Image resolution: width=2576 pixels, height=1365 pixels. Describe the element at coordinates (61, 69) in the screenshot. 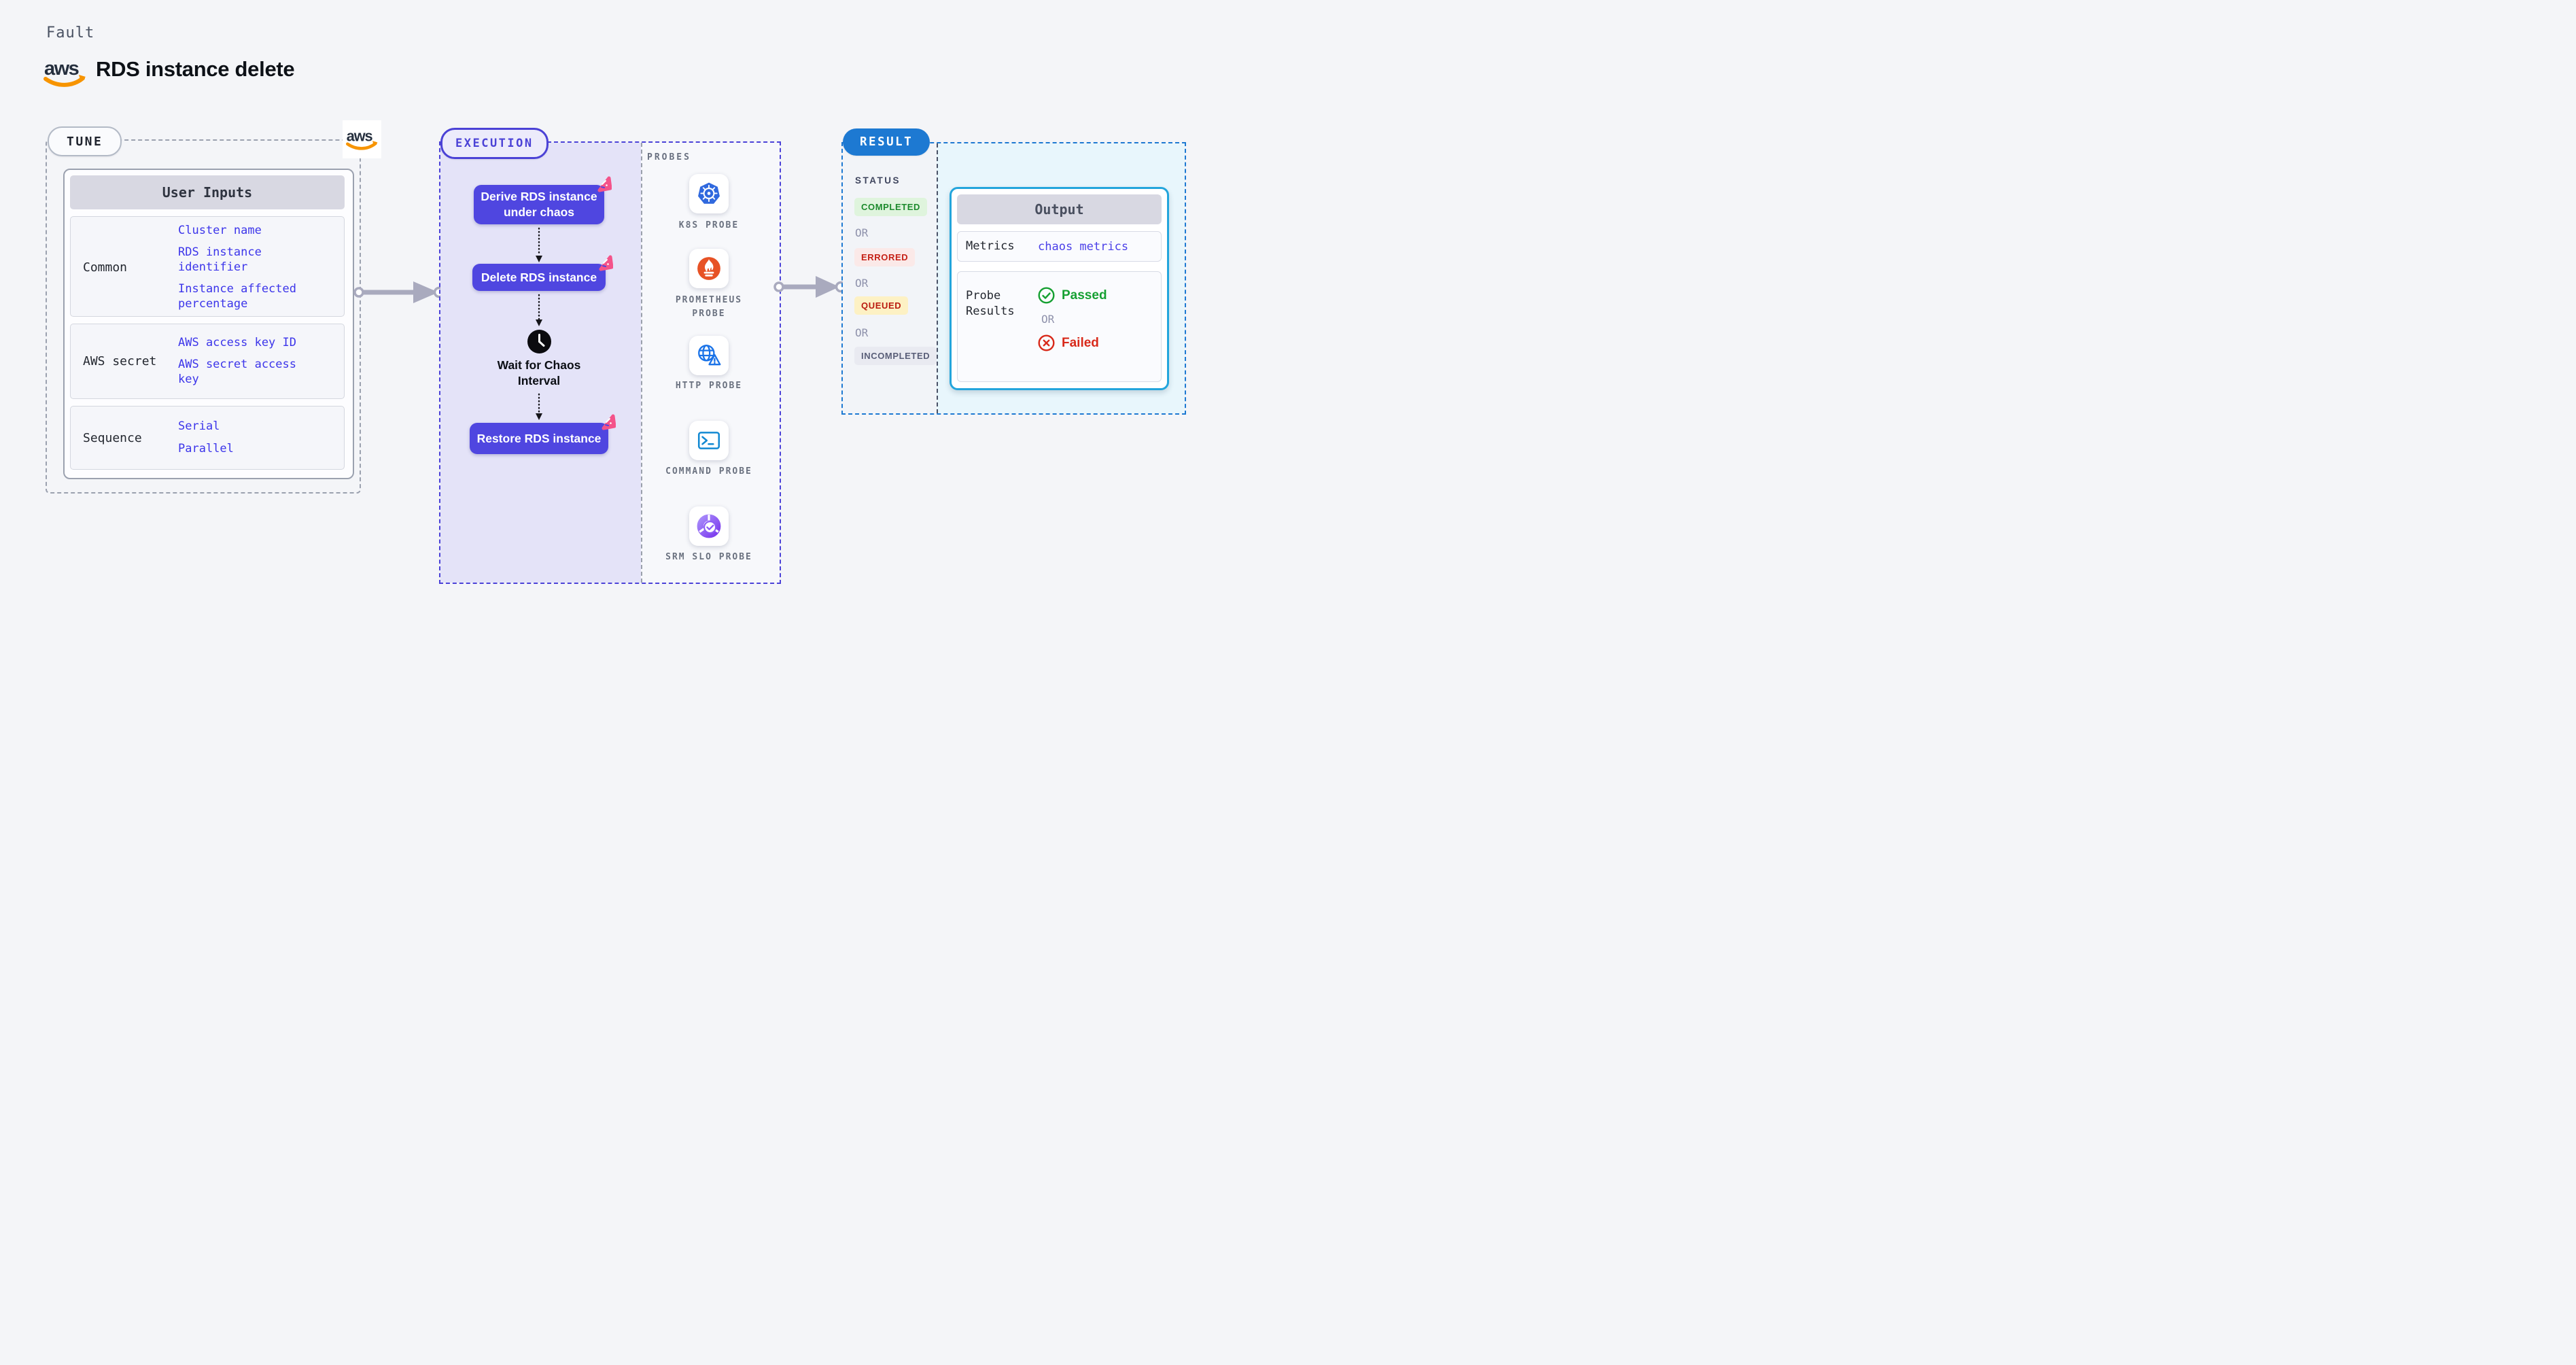

I see `aws-wordmark: aws` at that location.